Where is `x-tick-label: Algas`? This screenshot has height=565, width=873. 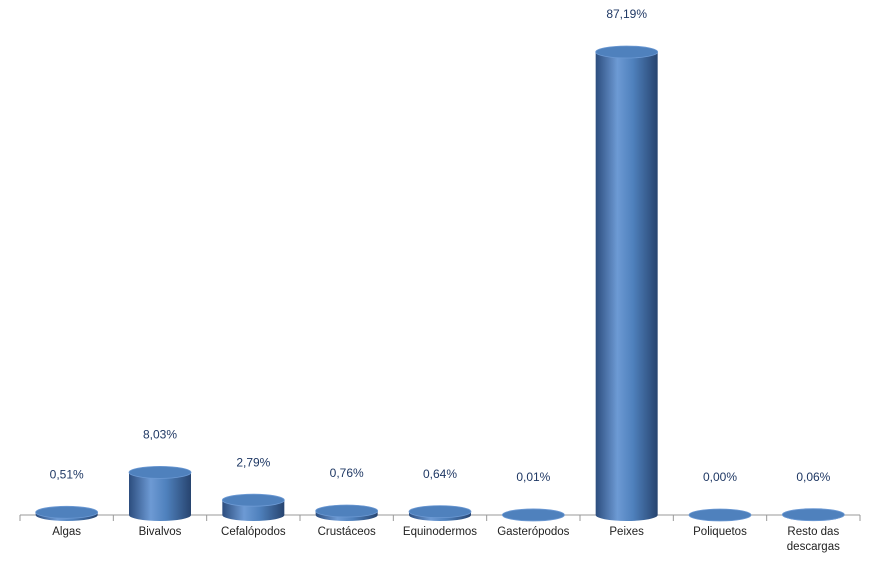
x-tick-label: Algas is located at coordinates (67, 532).